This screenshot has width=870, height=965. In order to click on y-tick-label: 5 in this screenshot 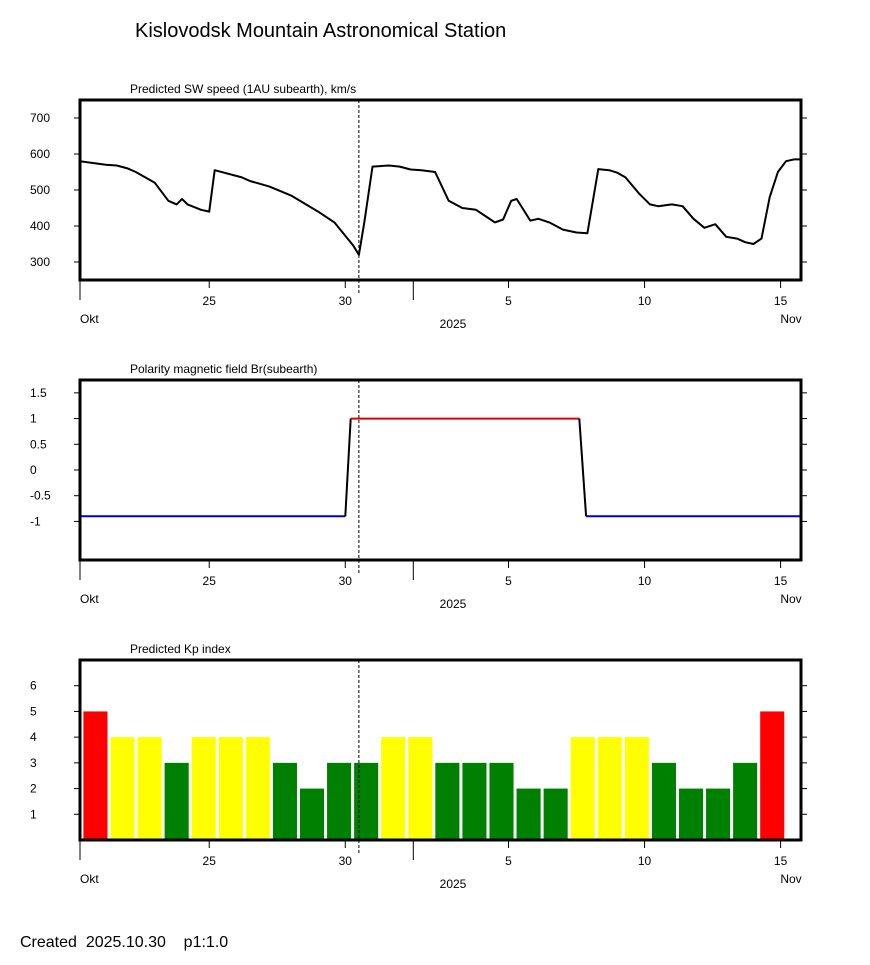, I will do `click(33, 711)`.